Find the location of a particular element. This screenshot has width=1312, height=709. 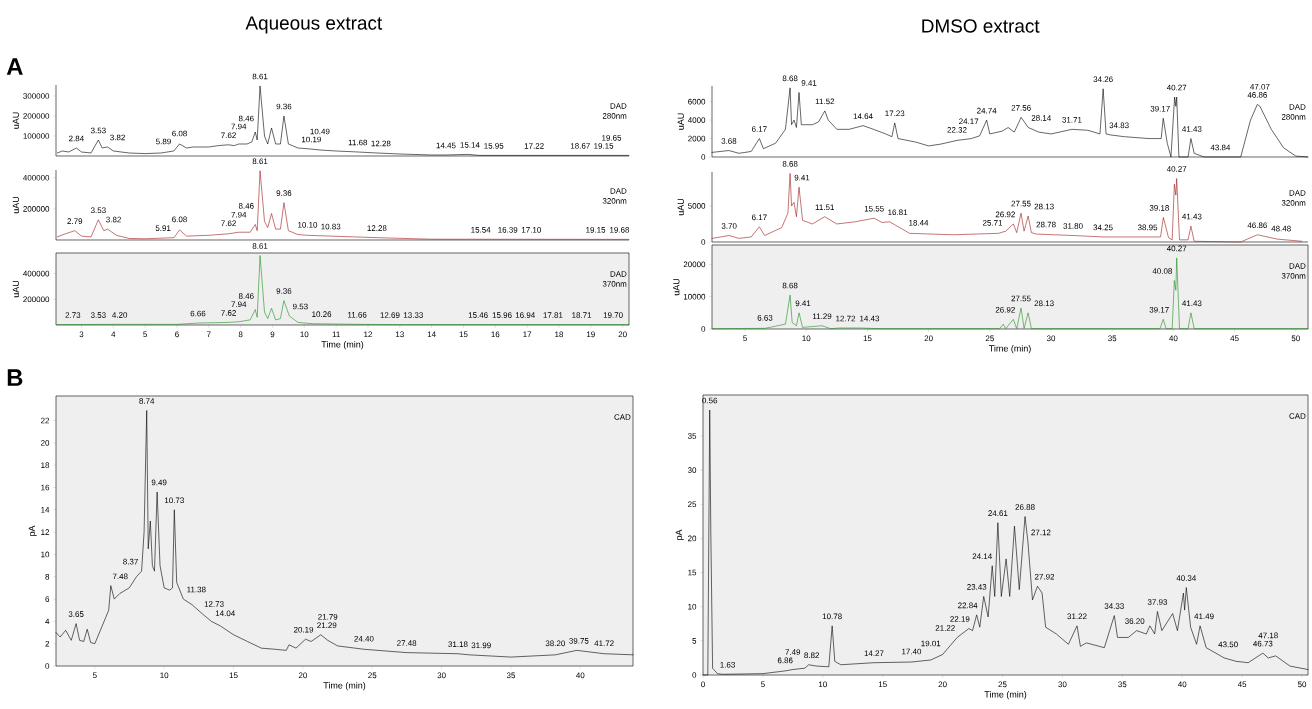

chart-title: Aqueous extract is located at coordinates (314, 25).